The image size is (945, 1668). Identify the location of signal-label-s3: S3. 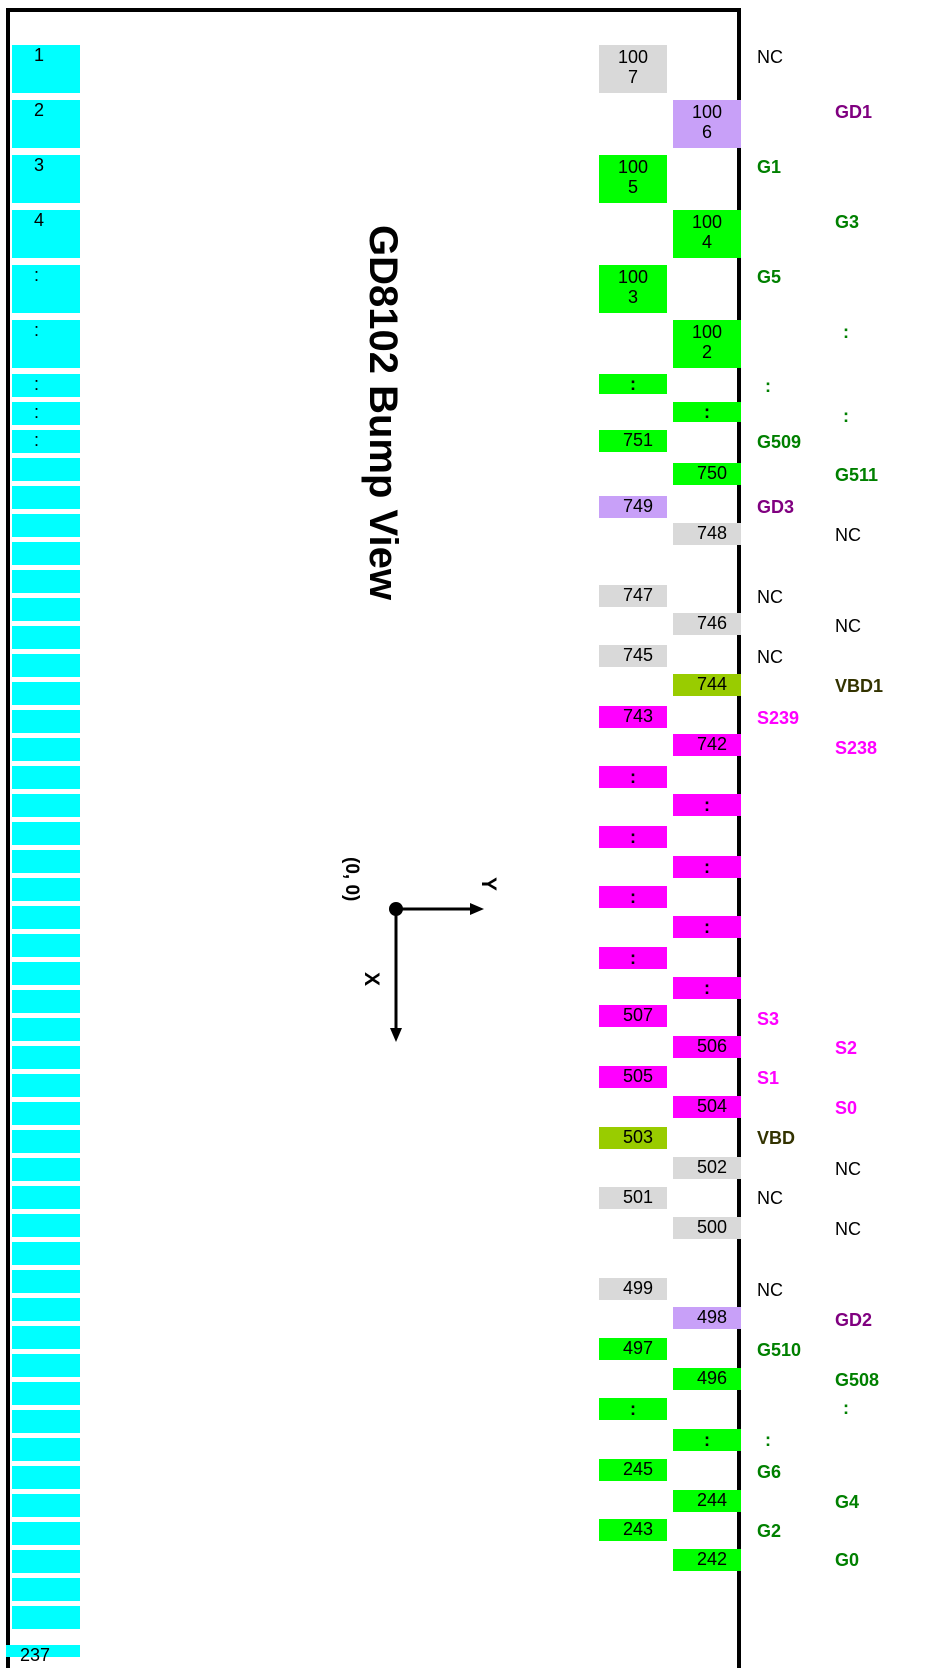
(768, 1019).